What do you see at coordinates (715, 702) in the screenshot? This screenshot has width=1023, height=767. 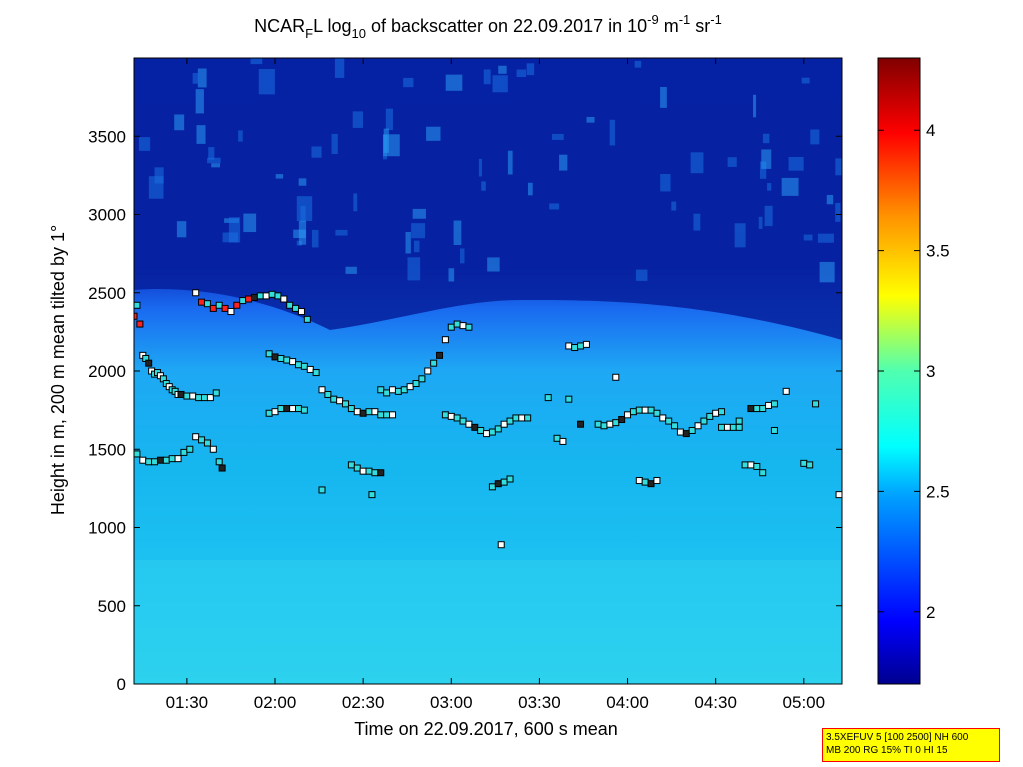 I see `x-tick-label: 04:30` at bounding box center [715, 702].